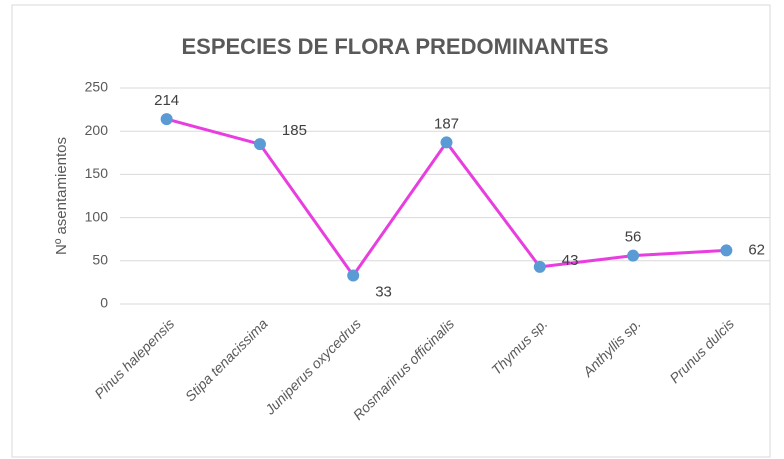 The image size is (784, 459). Describe the element at coordinates (383, 291) in the screenshot. I see `data-label: 33` at that location.